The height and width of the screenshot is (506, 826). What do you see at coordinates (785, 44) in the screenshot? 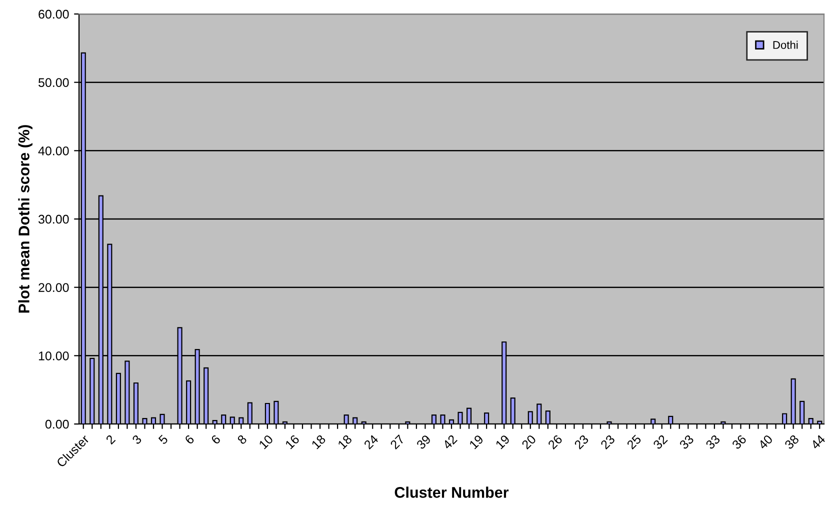
I see `legend-label: Dothi` at bounding box center [785, 44].